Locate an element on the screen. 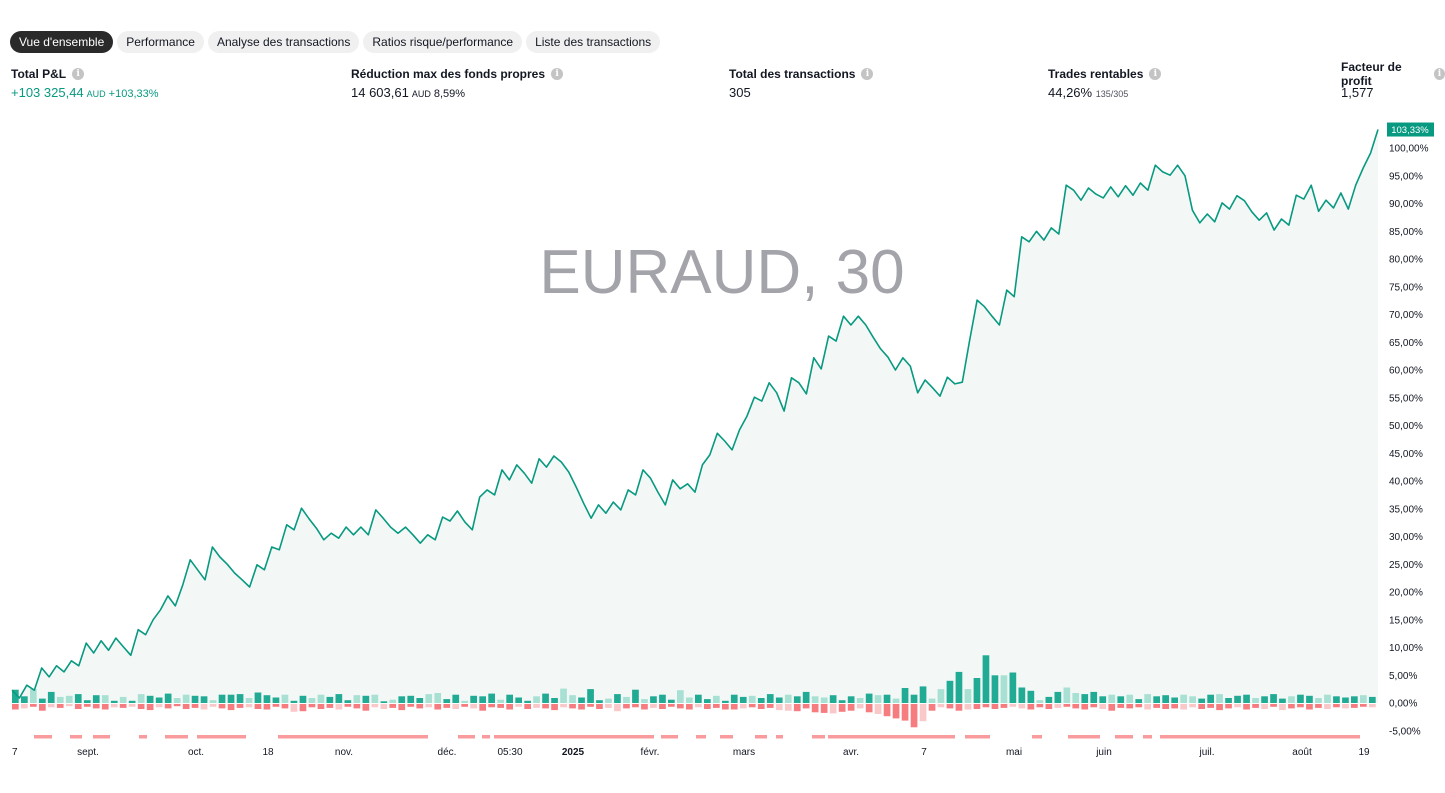  x-tick-label: déc. is located at coordinates (447, 752).